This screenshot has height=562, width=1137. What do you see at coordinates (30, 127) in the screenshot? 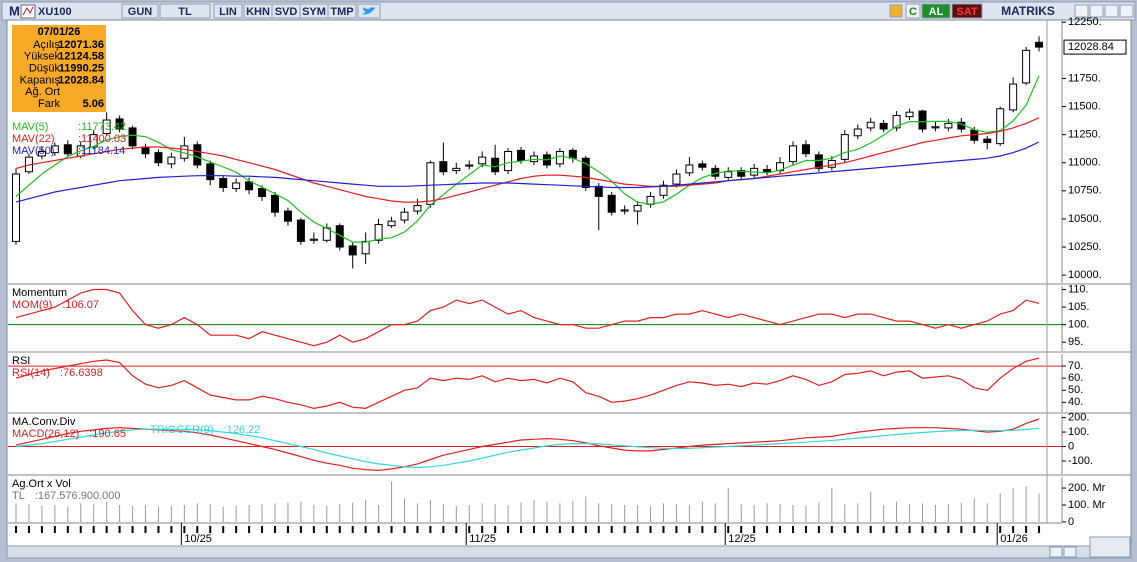
I see `legend-name: MAV(5)` at bounding box center [30, 127].